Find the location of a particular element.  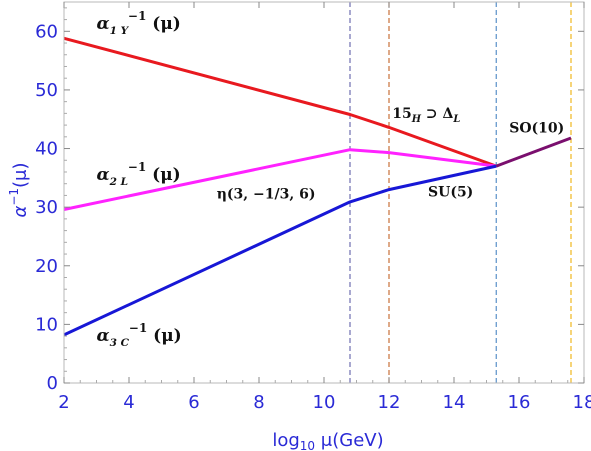

y-tick-label-10: 10 is located at coordinates (46, 324).